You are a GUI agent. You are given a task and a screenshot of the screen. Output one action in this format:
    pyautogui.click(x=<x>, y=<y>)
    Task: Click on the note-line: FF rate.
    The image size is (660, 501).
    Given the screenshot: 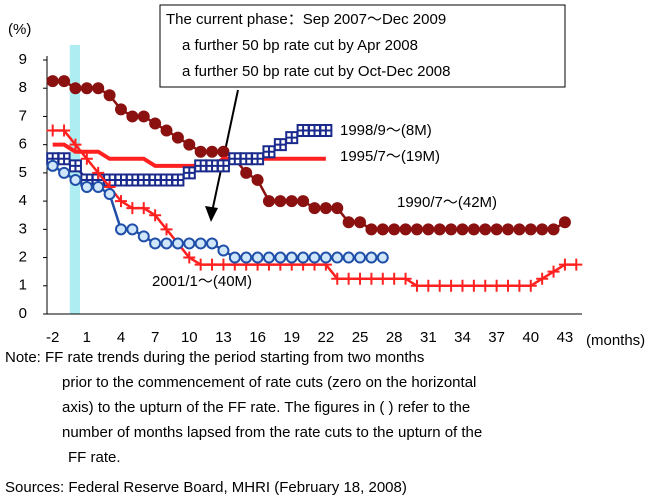 What is the action you would take?
    pyautogui.click(x=94, y=457)
    